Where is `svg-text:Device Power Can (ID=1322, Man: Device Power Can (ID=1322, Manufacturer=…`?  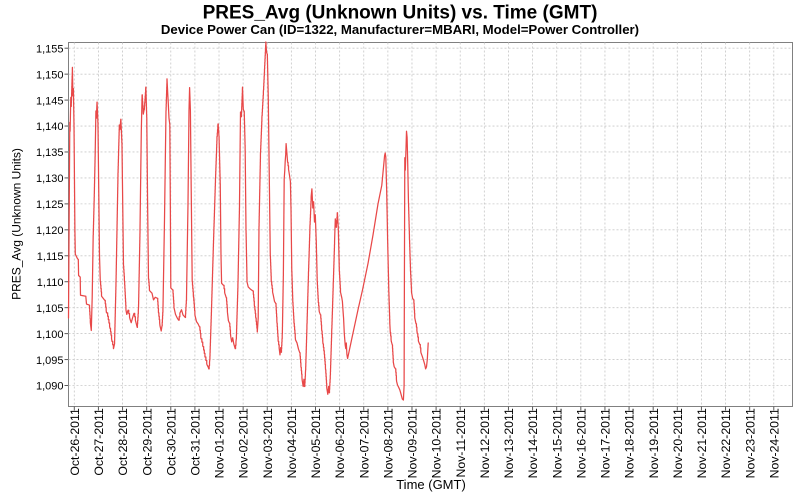 svg-text:Device Power Can (ID=1322, Man: Device Power Can (ID=1322, Manufacturer=… is located at coordinates (400, 29).